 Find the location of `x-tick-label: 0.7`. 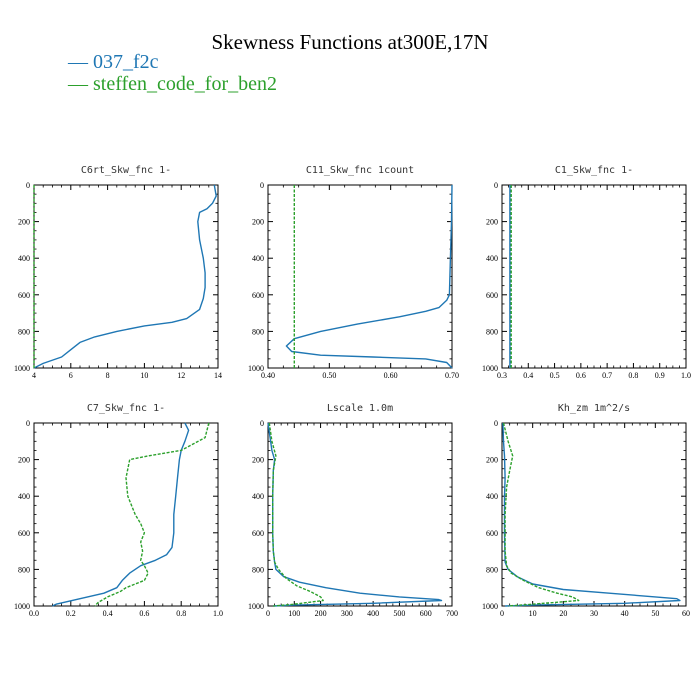

x-tick-label: 0.7 is located at coordinates (607, 375).